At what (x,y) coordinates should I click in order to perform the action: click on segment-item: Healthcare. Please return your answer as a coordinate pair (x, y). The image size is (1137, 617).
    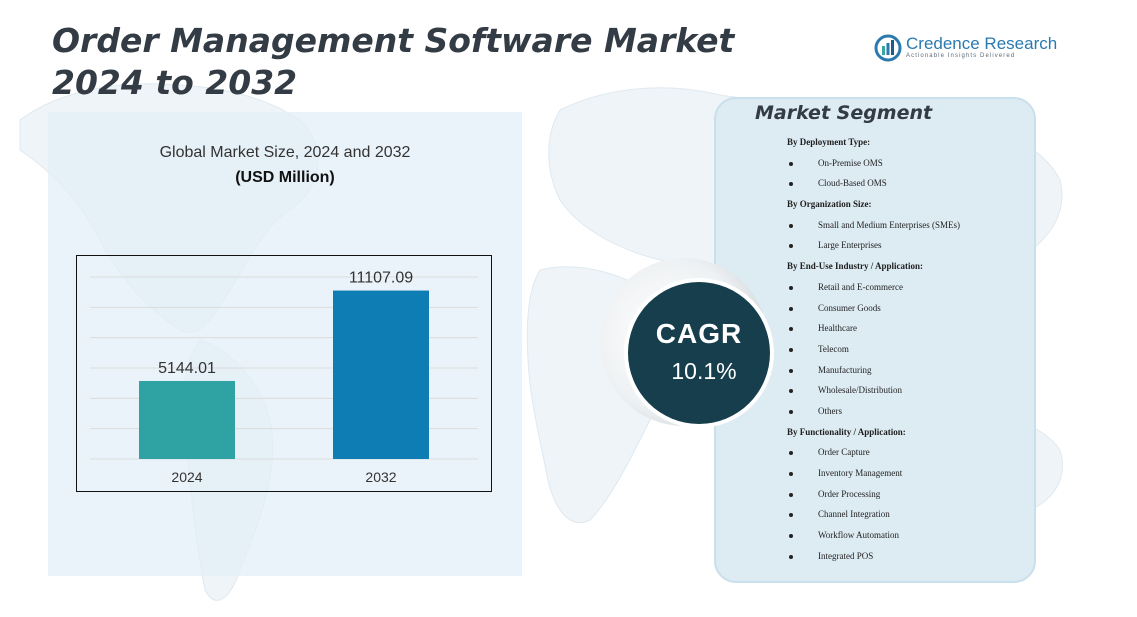
    Looking at the image, I should click on (907, 328).